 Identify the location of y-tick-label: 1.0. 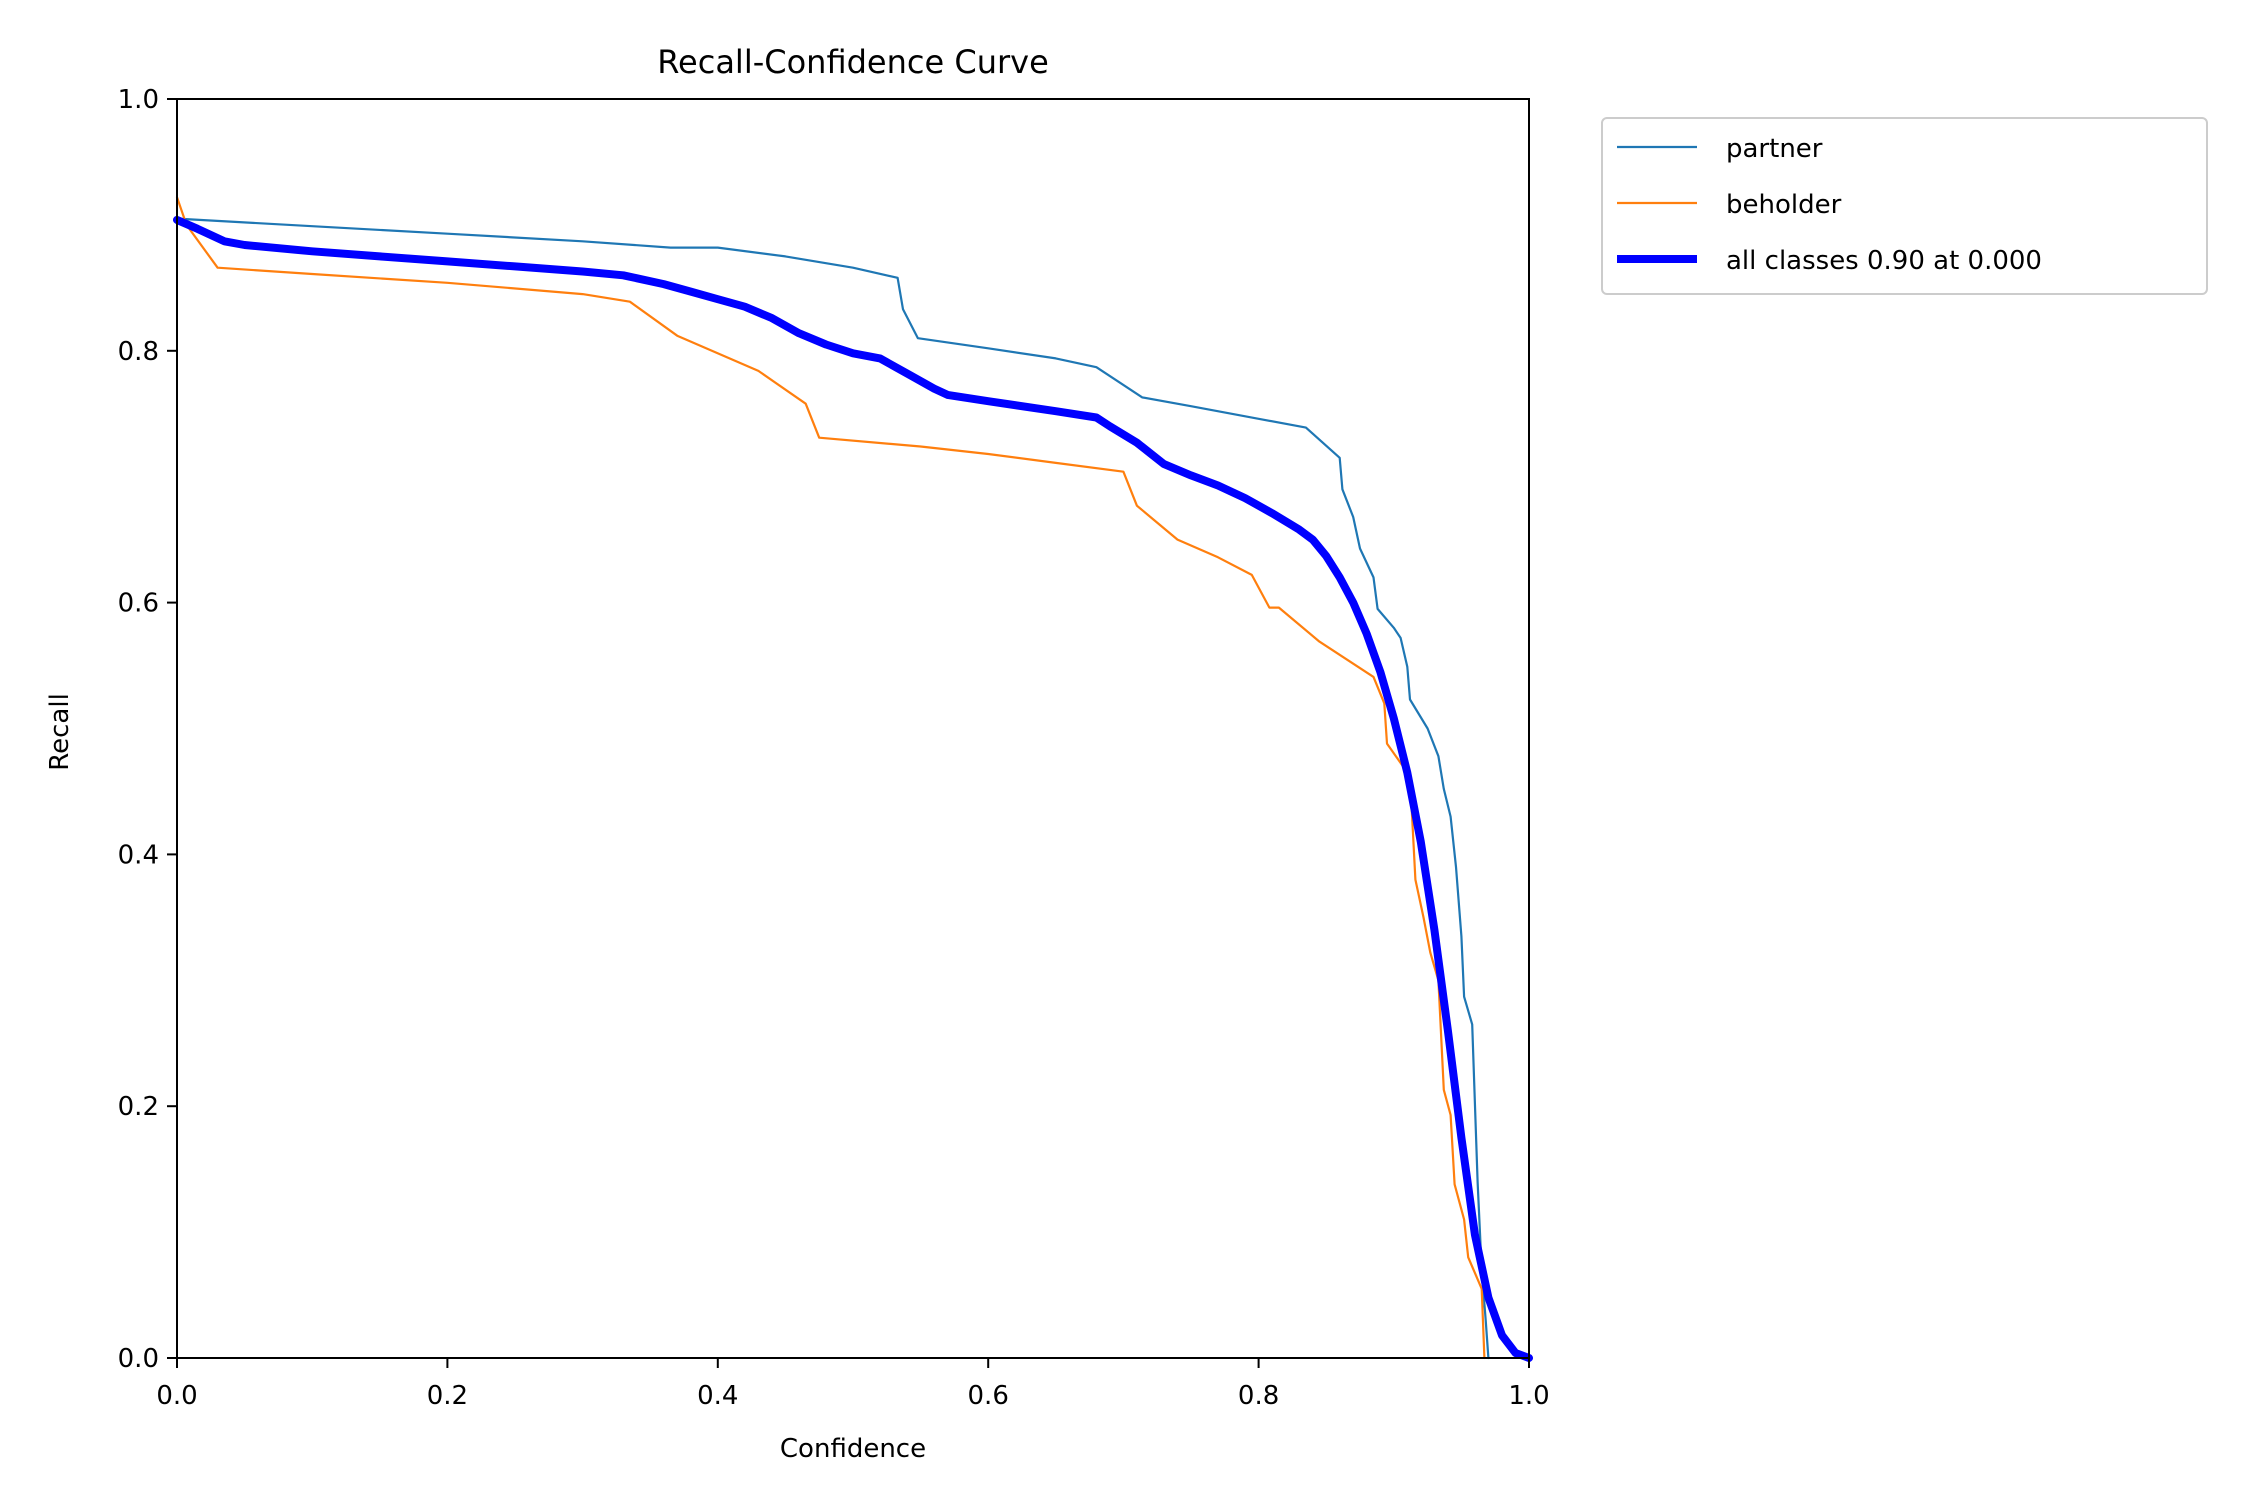
(138, 100).